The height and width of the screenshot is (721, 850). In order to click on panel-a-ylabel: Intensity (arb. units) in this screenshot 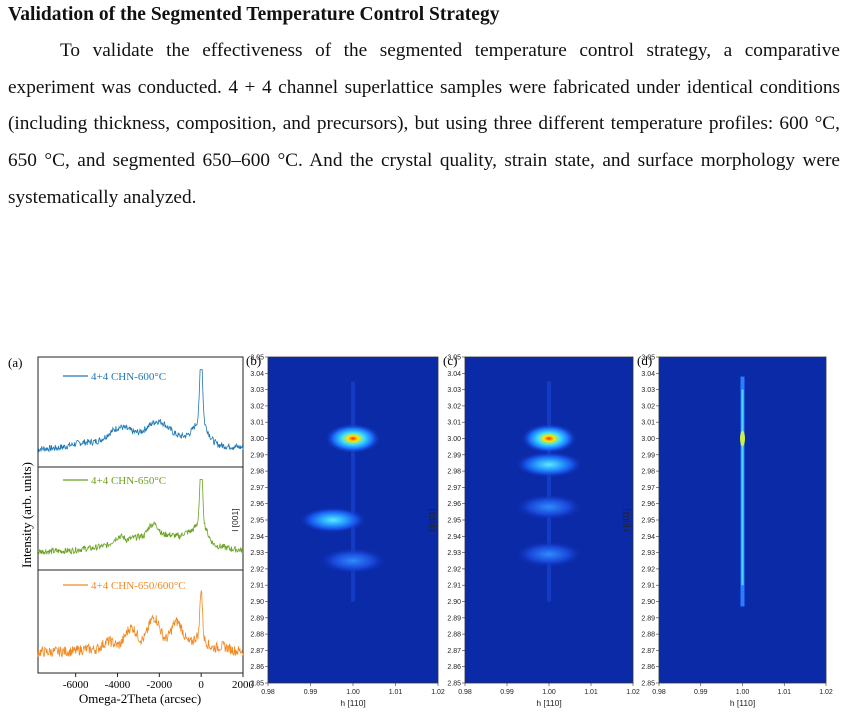, I will do `click(26, 515)`.